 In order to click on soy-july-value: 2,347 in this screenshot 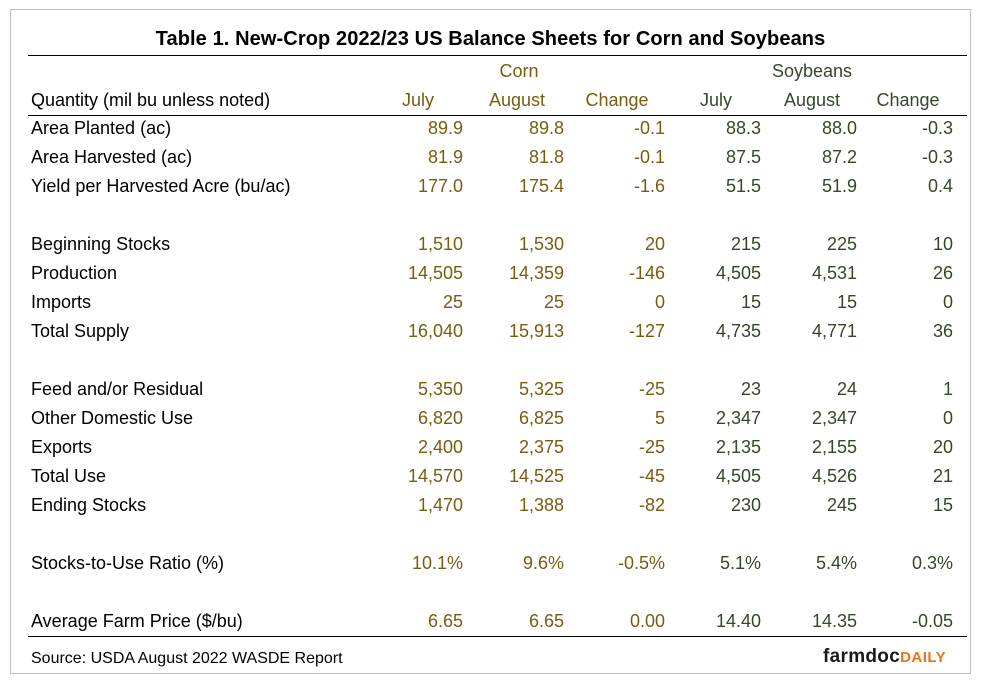, I will do `click(738, 418)`.